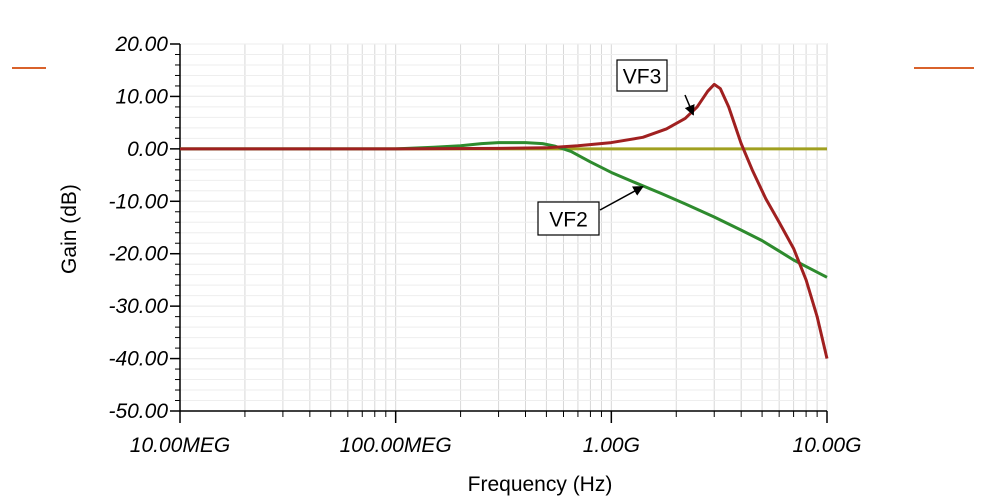  I want to click on callout-box-vf3, so click(642, 75).